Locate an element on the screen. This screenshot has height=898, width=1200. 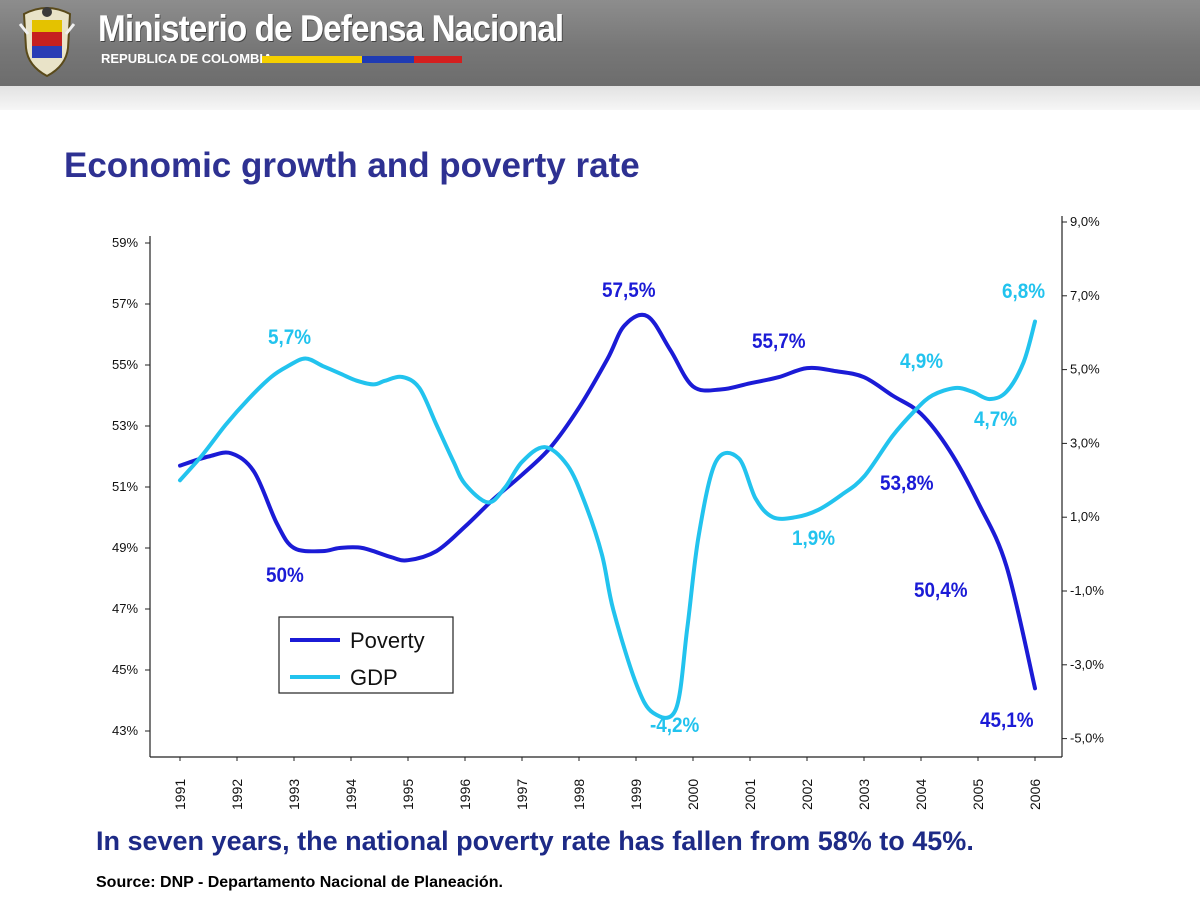
x-tick-label: 1999 is located at coordinates (636, 794).